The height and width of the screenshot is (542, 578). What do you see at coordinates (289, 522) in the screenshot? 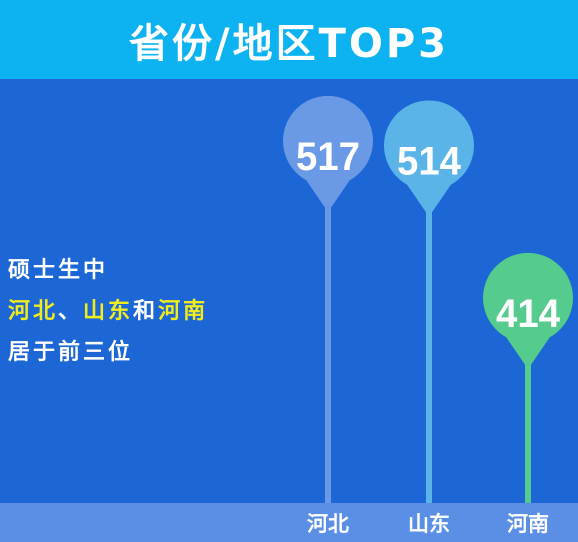
I see `bottom-band` at bounding box center [289, 522].